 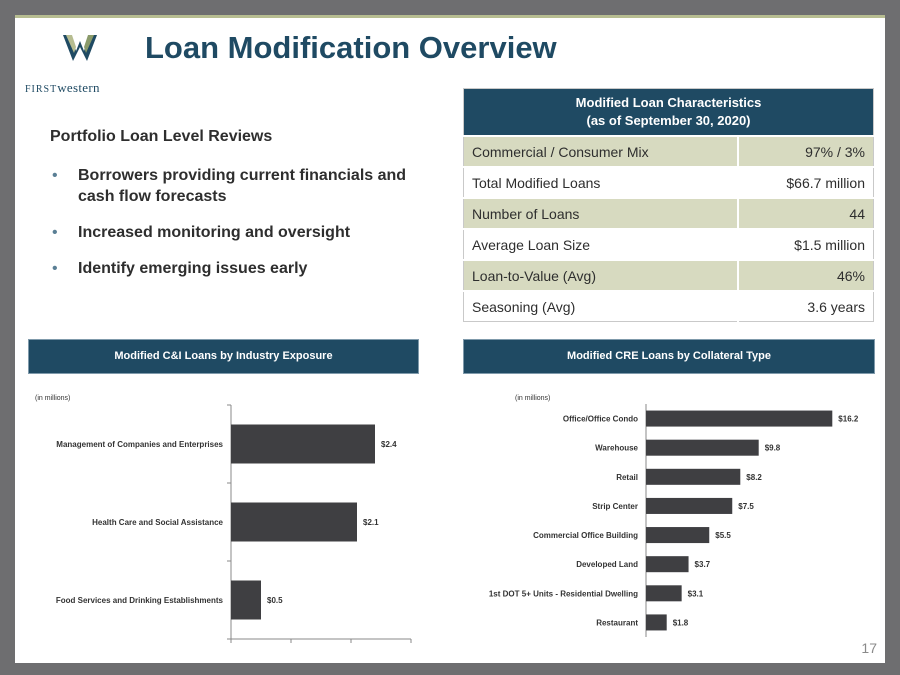 What do you see at coordinates (157, 522) in the screenshot?
I see `category-label: Health Care and Social Assistance` at bounding box center [157, 522].